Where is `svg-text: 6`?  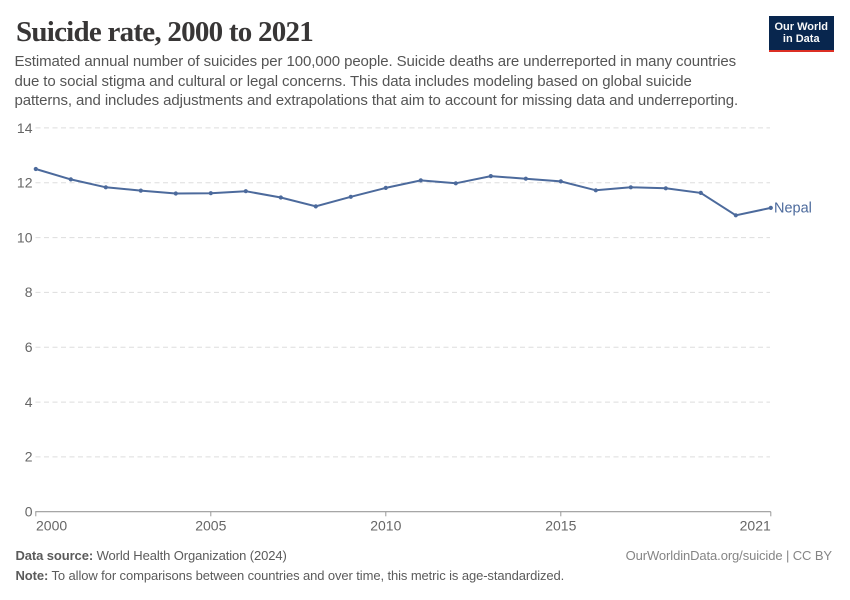 svg-text: 6 is located at coordinates (29, 347).